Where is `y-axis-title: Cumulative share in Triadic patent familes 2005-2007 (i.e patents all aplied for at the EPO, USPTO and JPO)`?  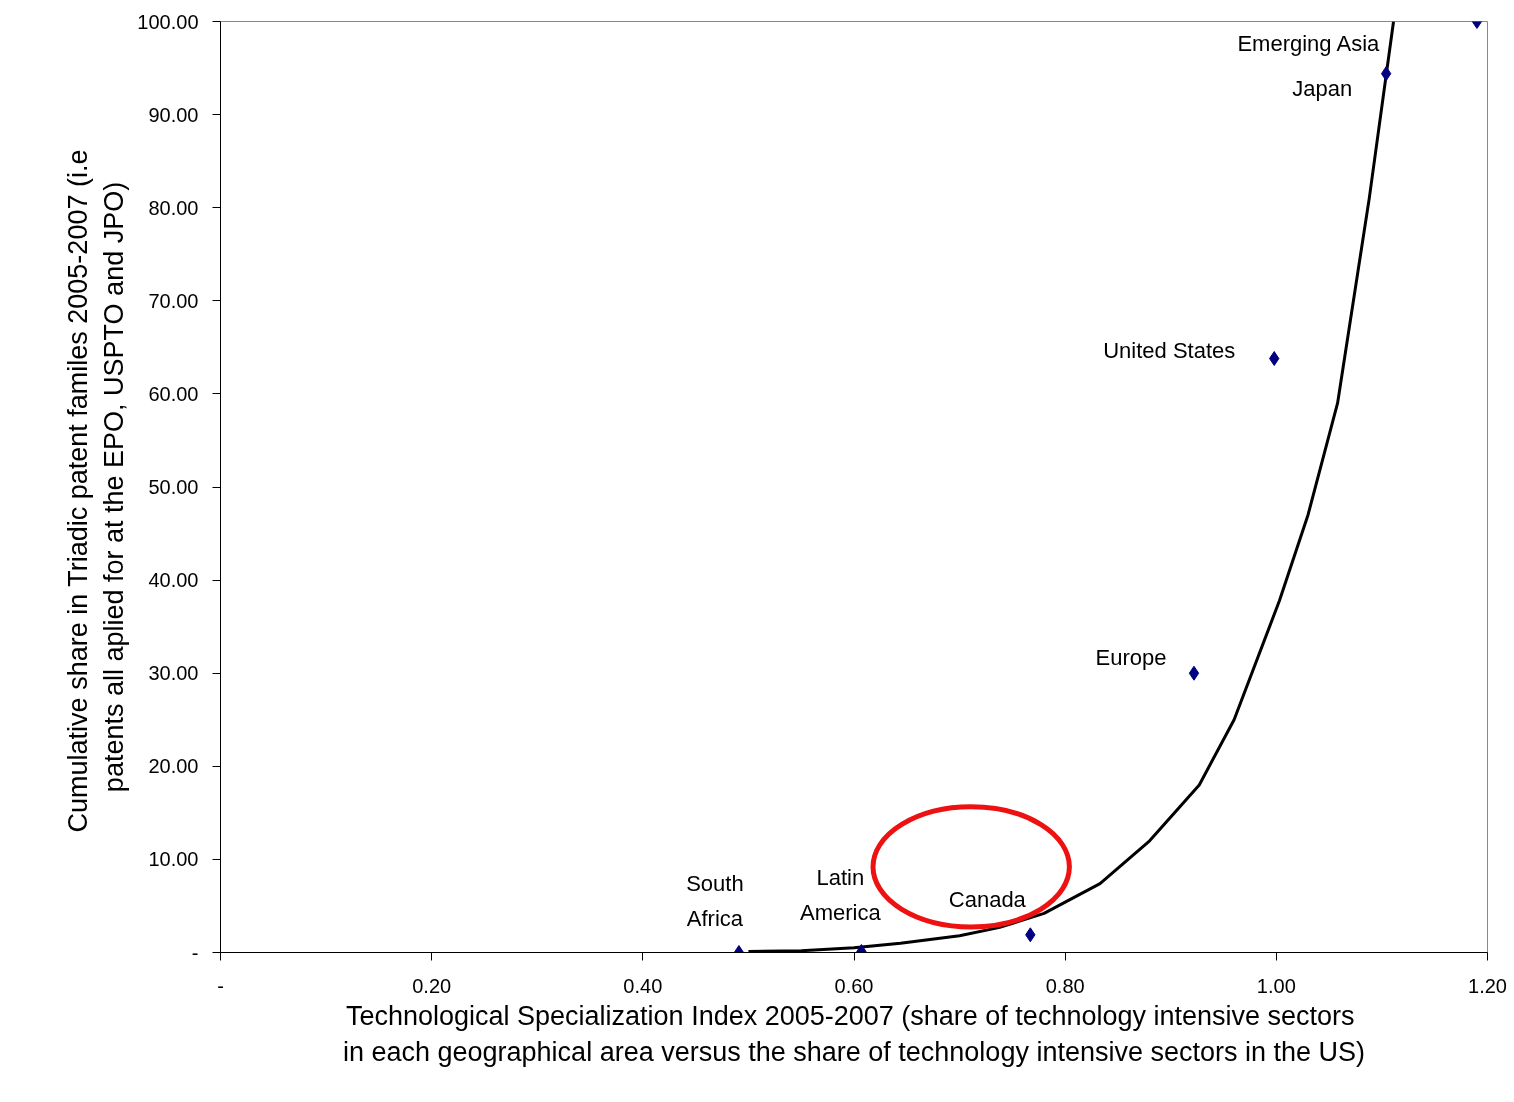 y-axis-title: Cumulative share in Triadic patent familes 2005-2007 (i.e patents all aplied for at the EPO, USPTO and JPO) is located at coordinates (96, 491).